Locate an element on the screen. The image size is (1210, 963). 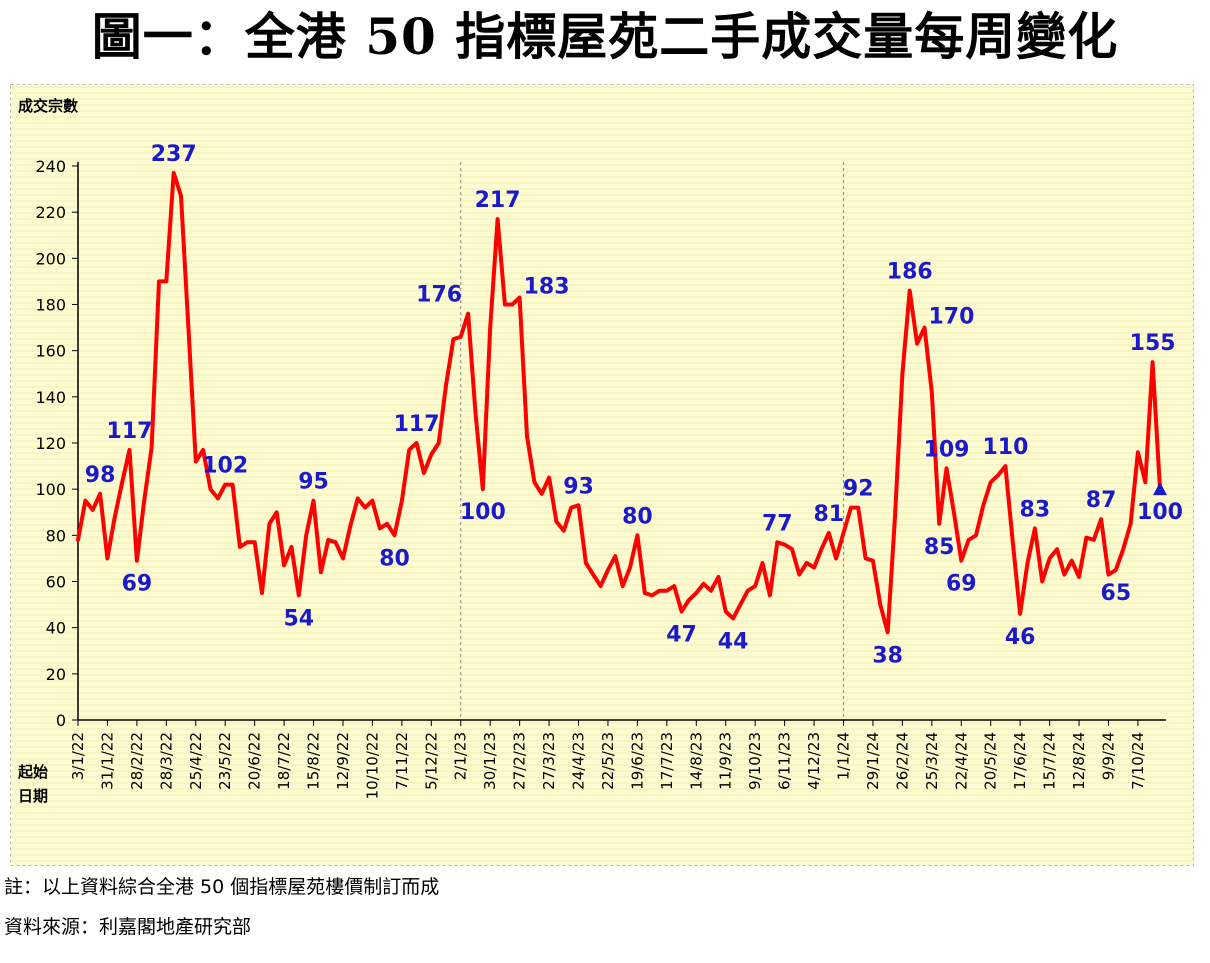
x-tick-label: 18/7/22 is located at coordinates (284, 761).